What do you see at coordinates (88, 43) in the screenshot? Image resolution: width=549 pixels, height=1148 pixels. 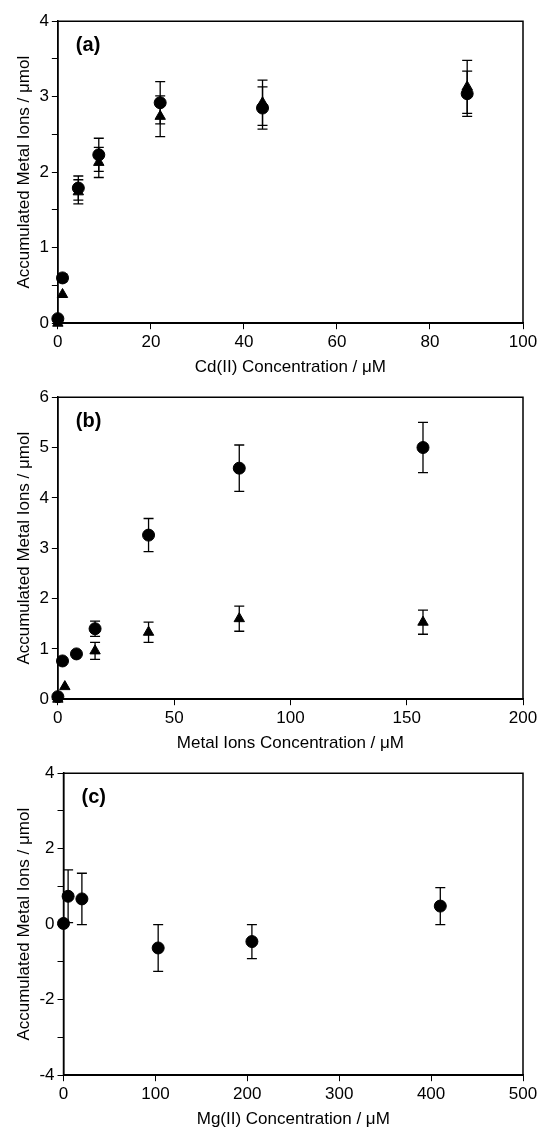 I see `annotation: (a)` at bounding box center [88, 43].